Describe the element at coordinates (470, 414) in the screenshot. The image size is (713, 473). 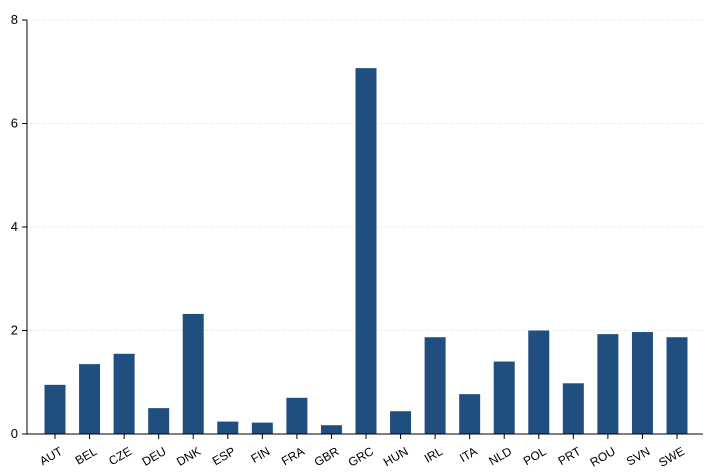
I see `bar-ita` at that location.